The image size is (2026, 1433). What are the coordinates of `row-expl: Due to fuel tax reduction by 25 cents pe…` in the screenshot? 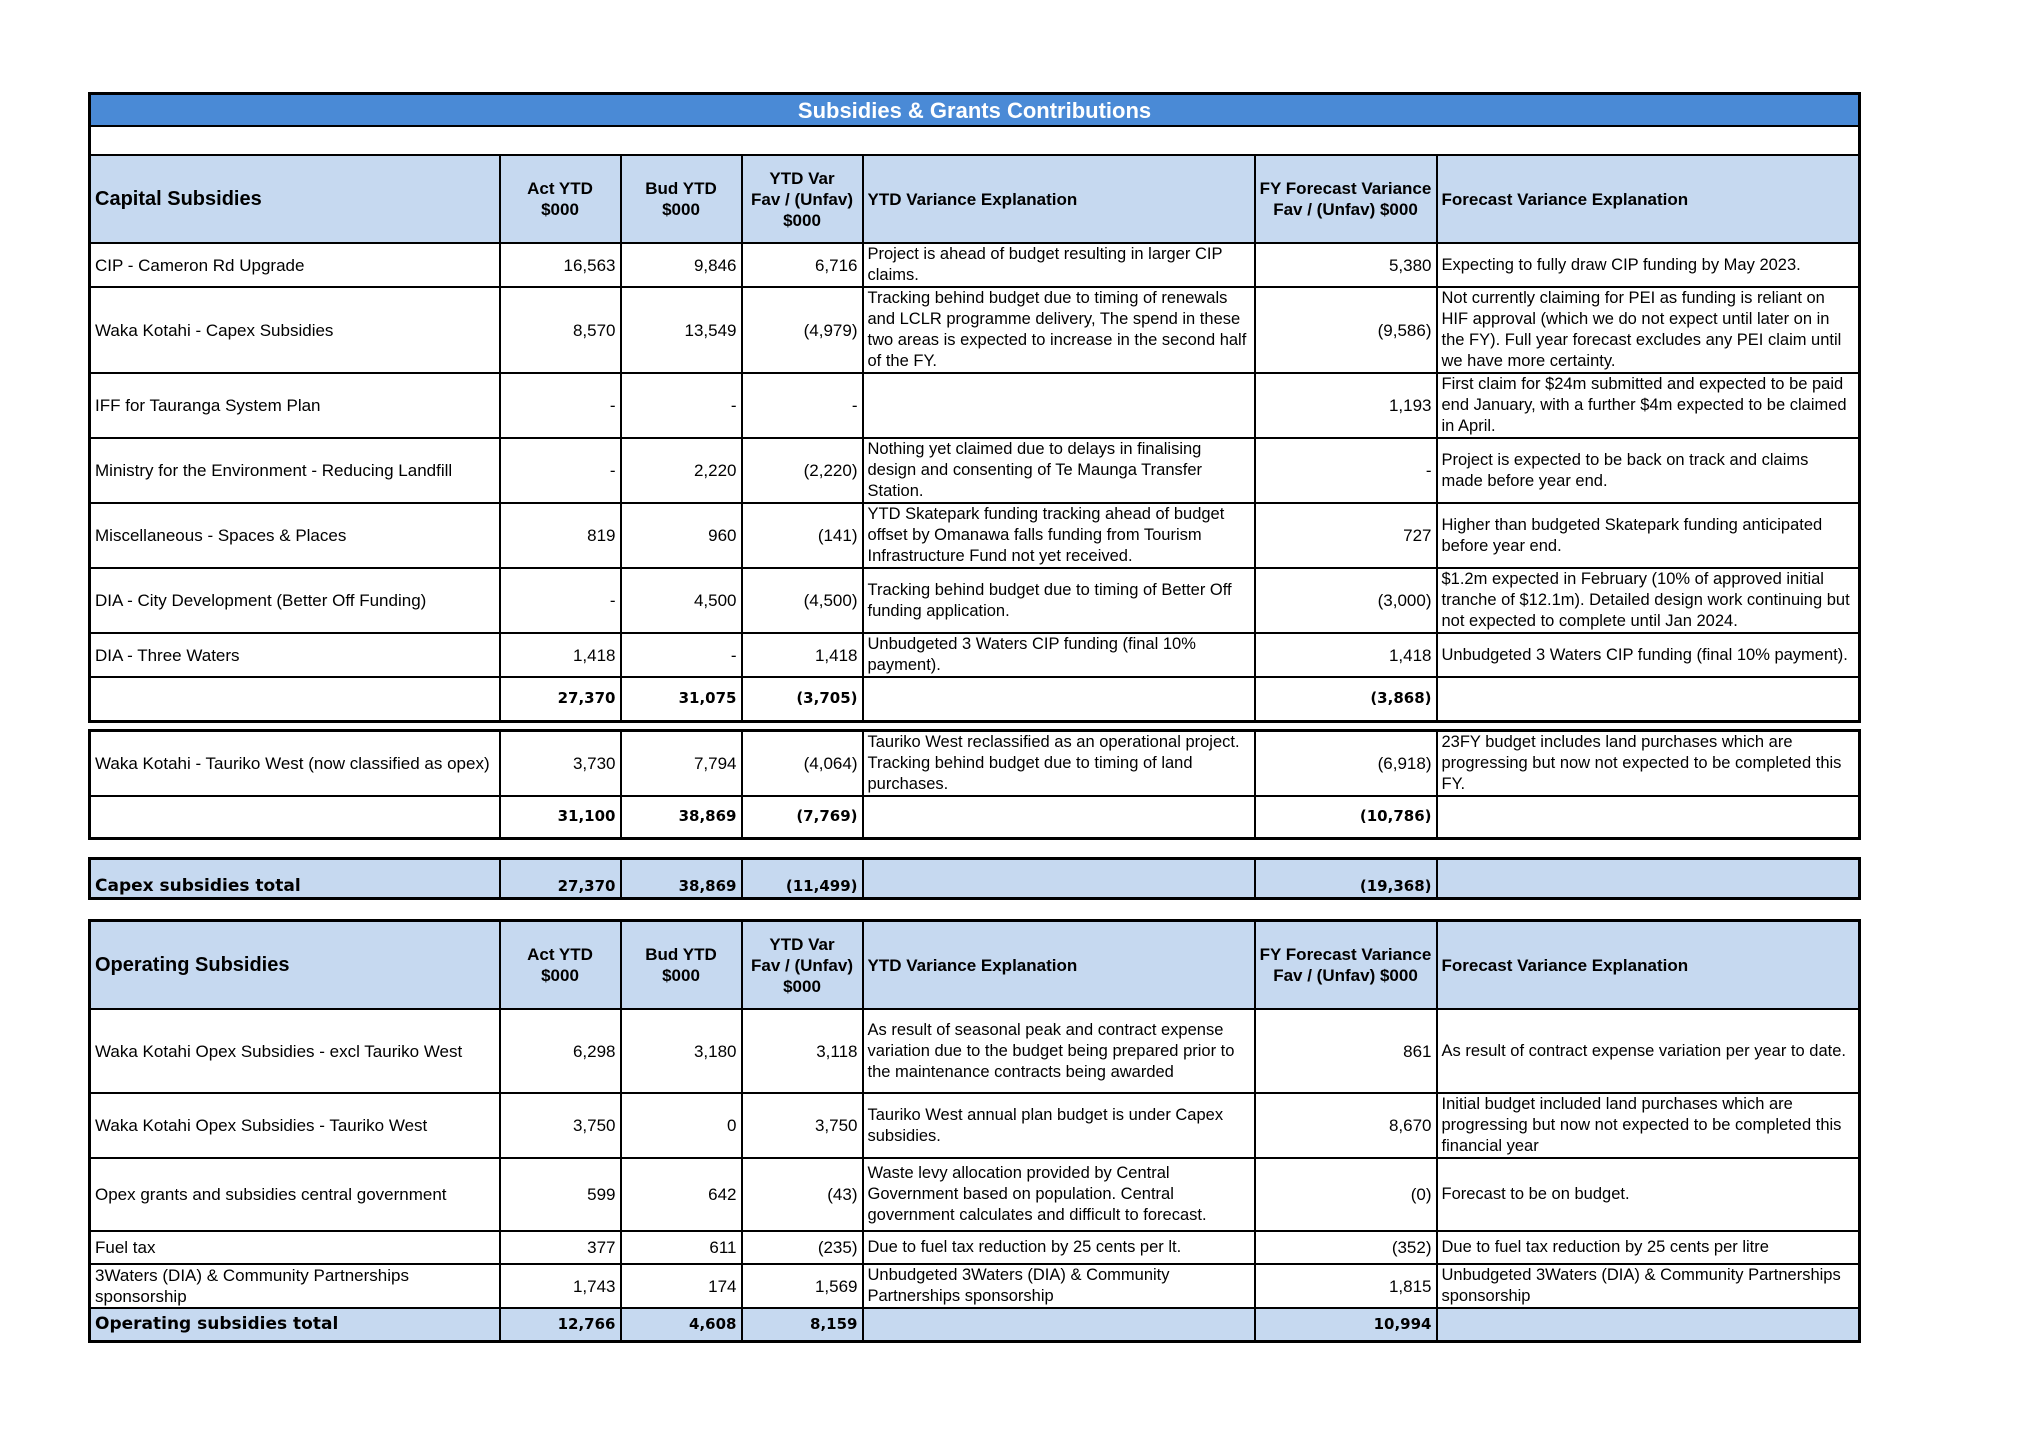 It's located at (1058, 1247).